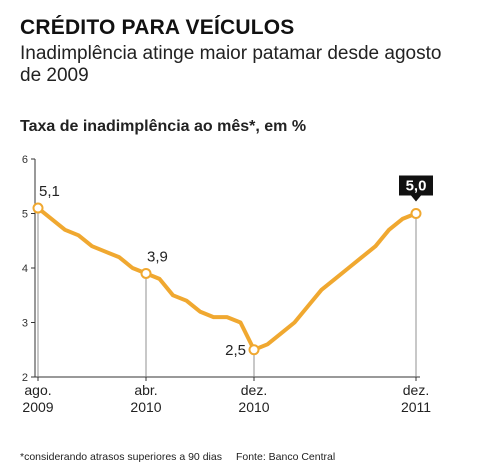 Image resolution: width=478 pixels, height=470 pixels. Describe the element at coordinates (157, 256) in the screenshot. I see `data-label: 3,9` at that location.